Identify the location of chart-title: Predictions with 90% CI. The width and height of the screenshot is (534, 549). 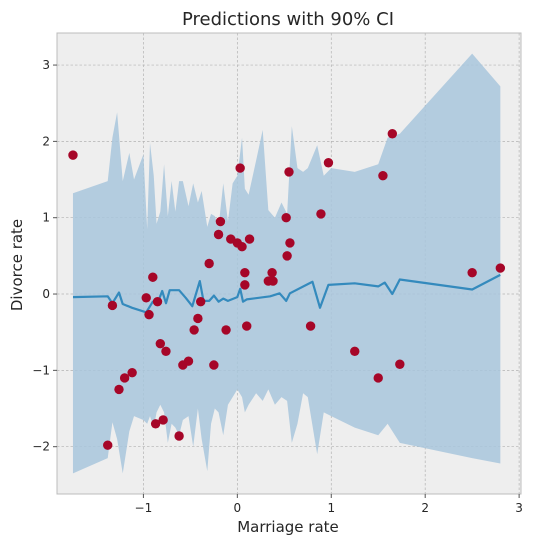
(288, 19).